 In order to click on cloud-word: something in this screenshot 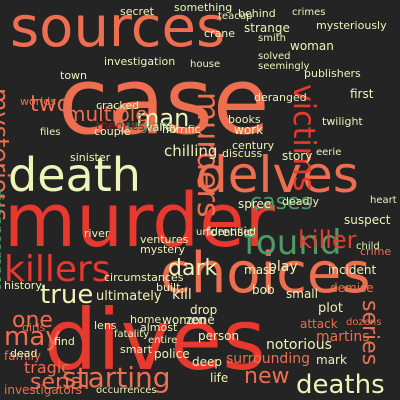, I will do `click(203, 7)`.